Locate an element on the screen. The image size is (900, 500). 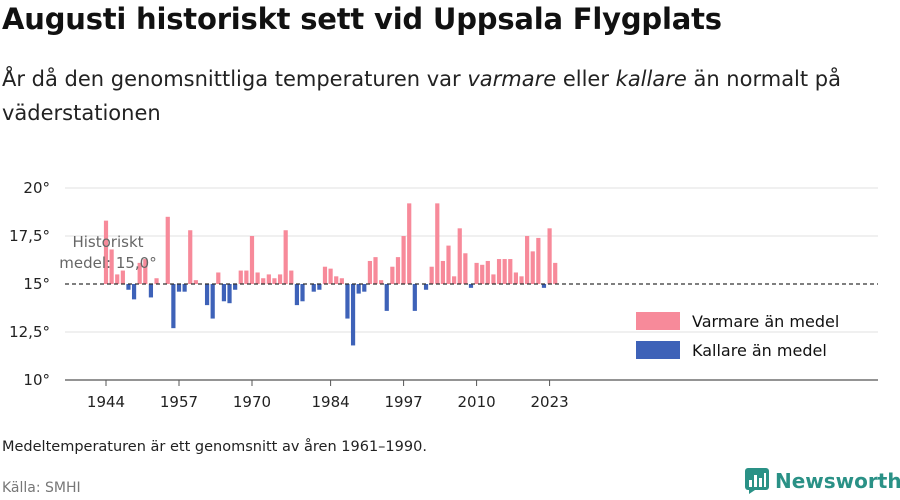
axis-layer: 1944 1957 1970 1984 1997 2010 2023 is located at coordinates (471, 395).